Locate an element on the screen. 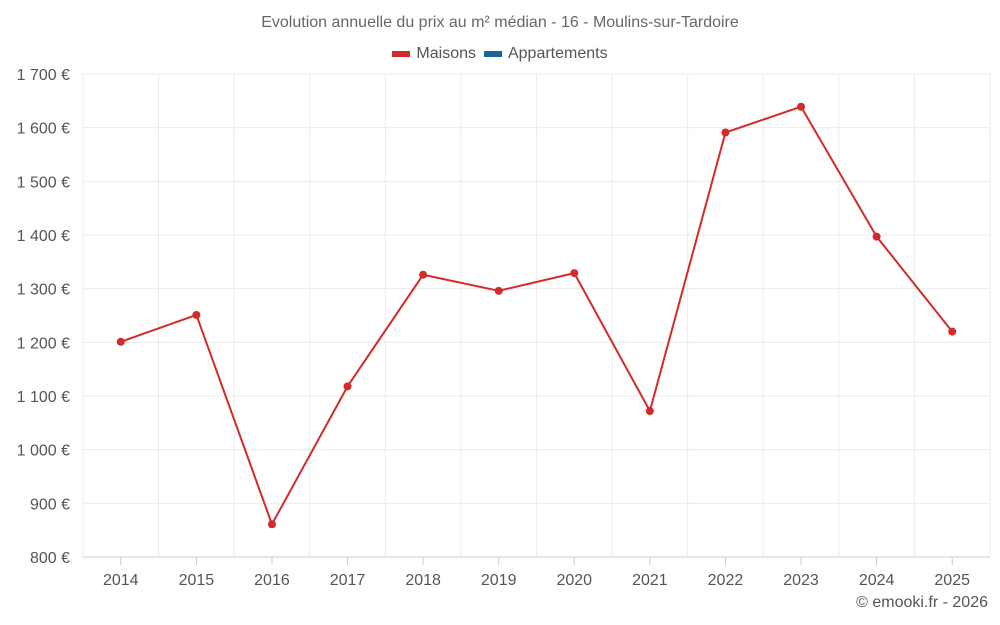 Image resolution: width=1000 pixels, height=625 pixels. x-tick-label: 2025 is located at coordinates (952, 580).